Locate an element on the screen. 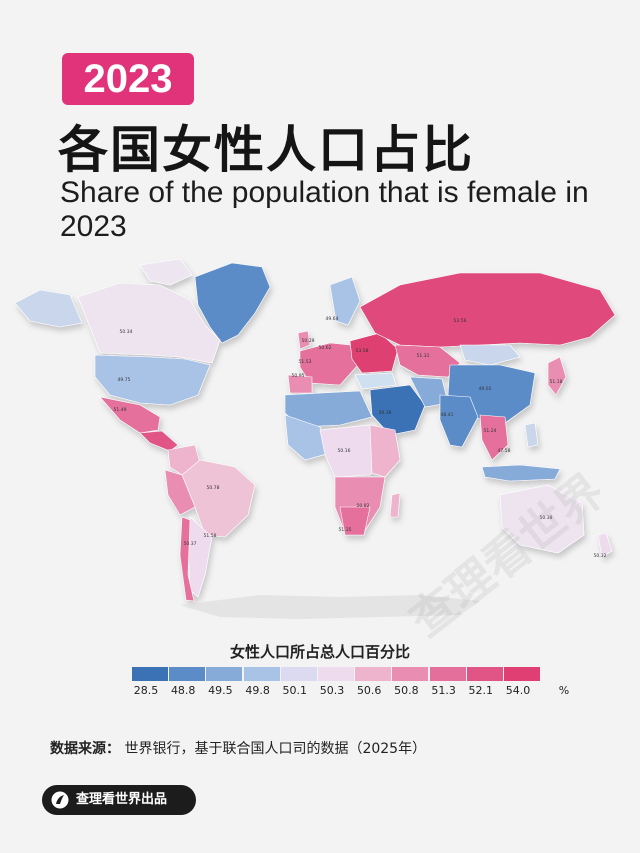  brand-pill: 查理看世界出品 is located at coordinates (119, 800).